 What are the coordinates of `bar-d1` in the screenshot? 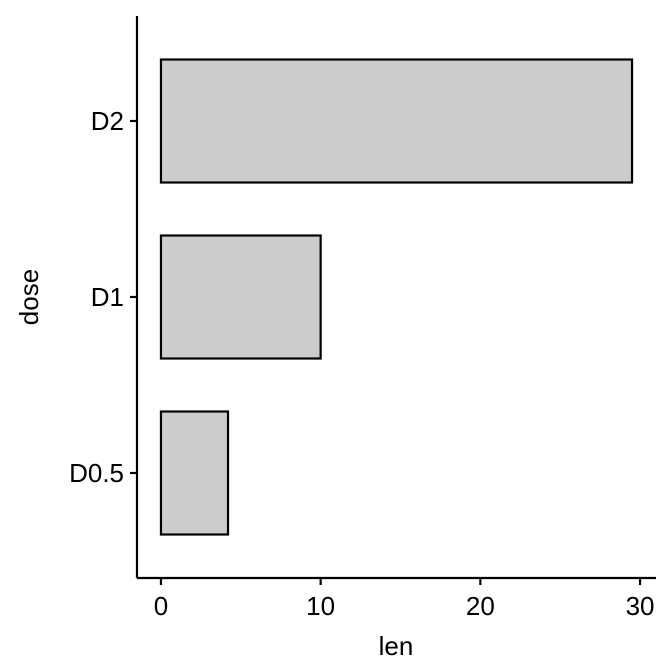 It's located at (240, 297).